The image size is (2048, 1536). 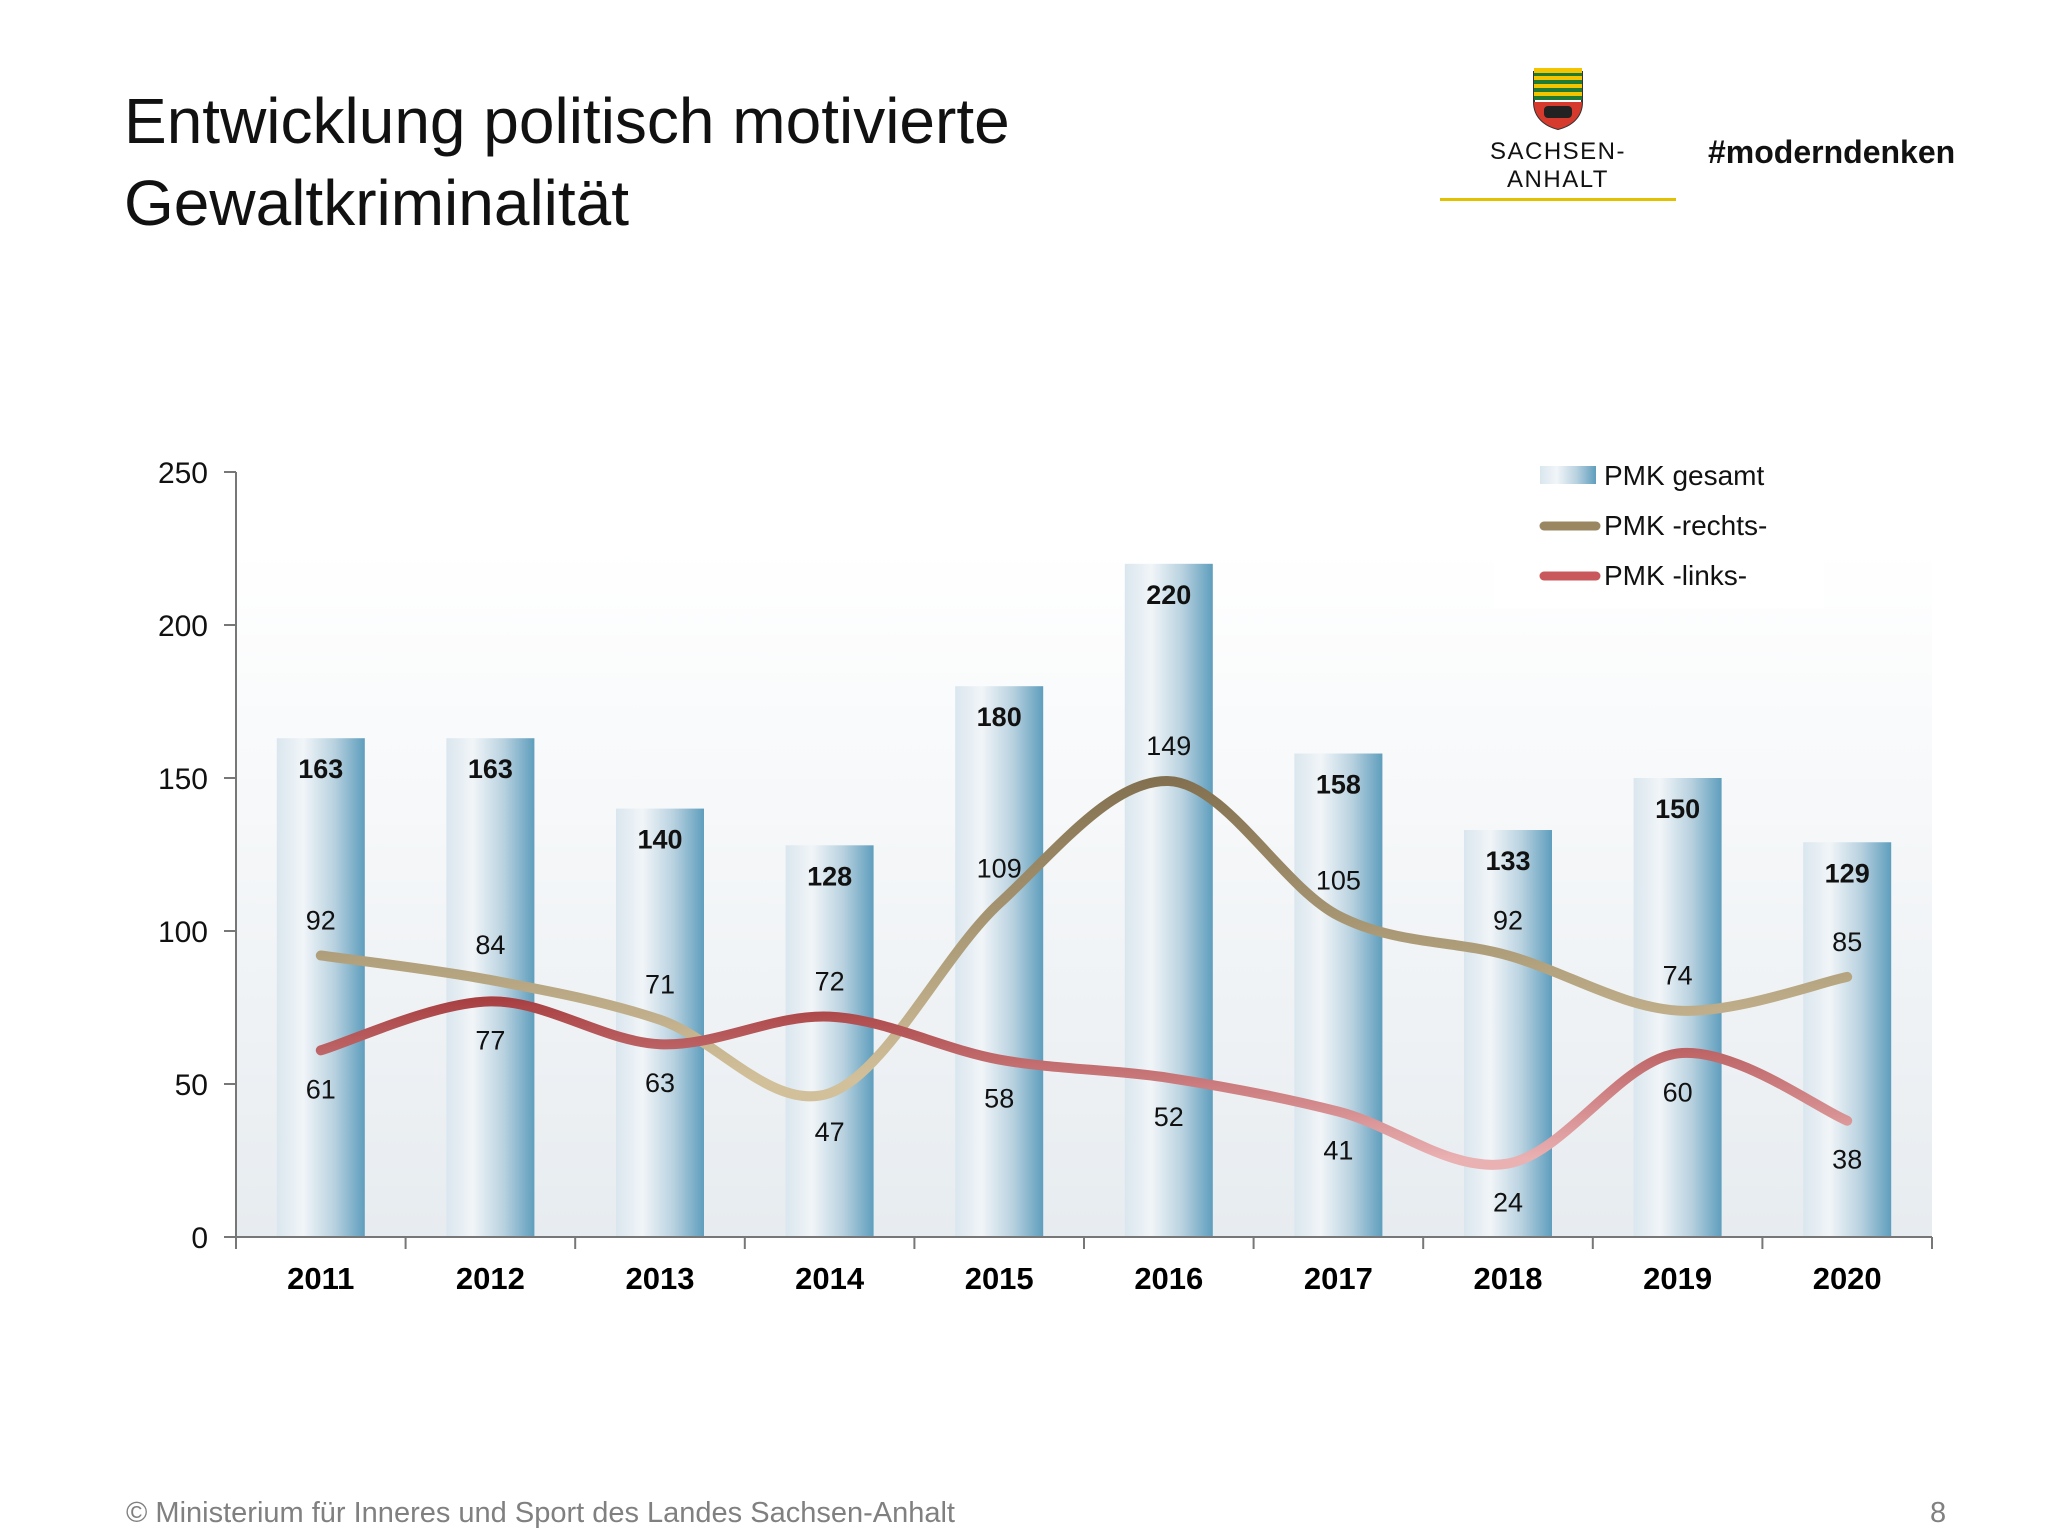 I want to click on y-tick-label: 50, so click(x=191, y=1085).